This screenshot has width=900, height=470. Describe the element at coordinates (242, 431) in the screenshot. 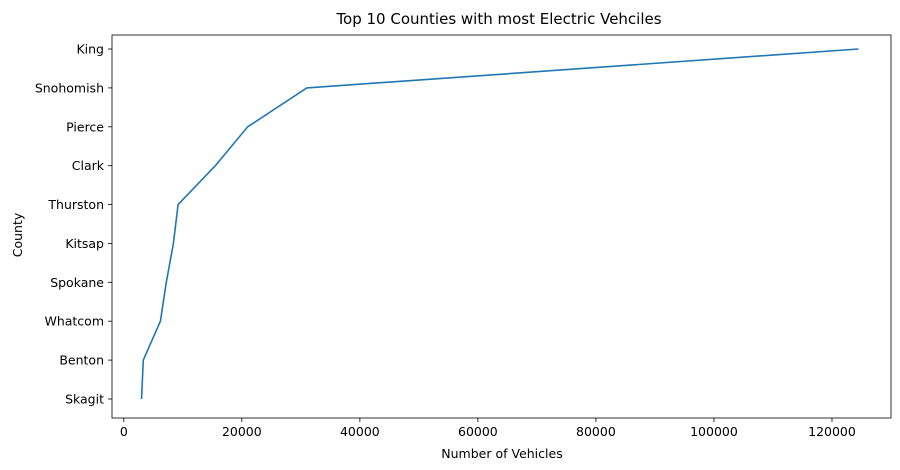

I see `x-tick-label: 20000` at that location.